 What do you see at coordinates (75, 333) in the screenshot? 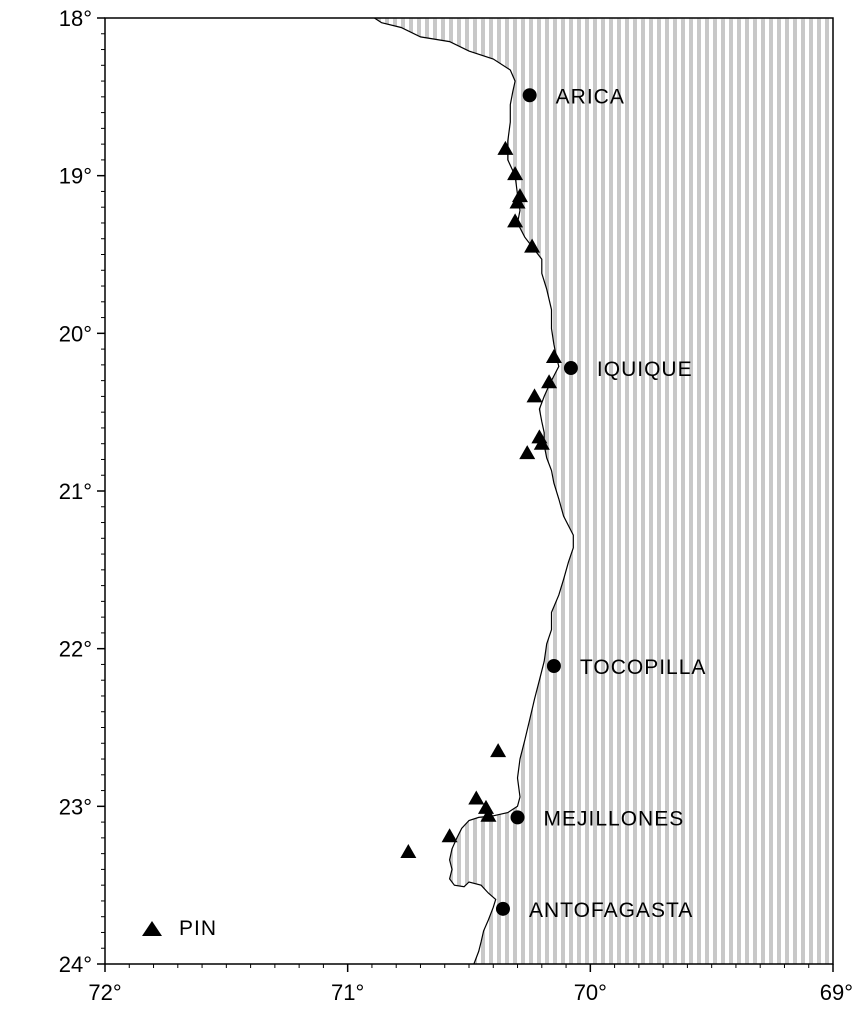
I see `y-tick-label: 20°` at bounding box center [75, 333].